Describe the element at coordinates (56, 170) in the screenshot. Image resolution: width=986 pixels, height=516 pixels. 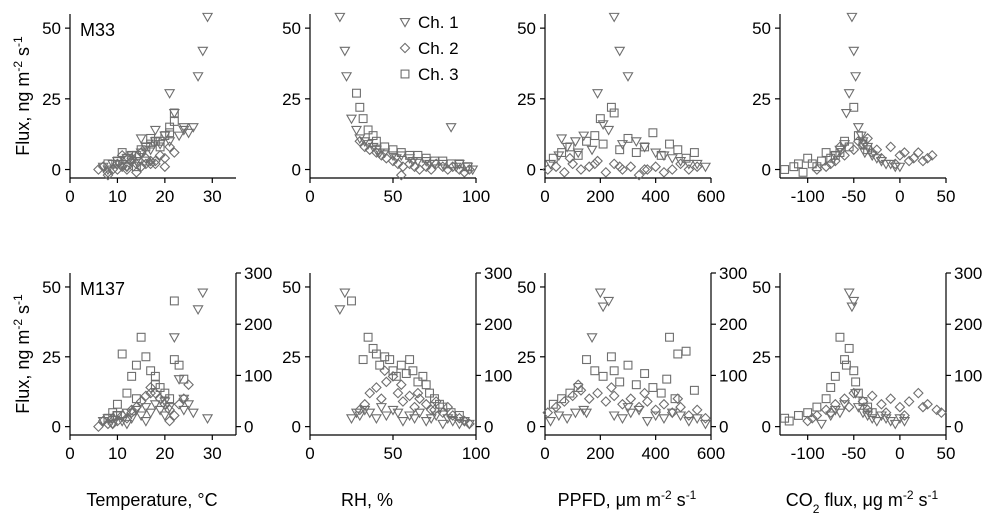
I see `y-tick-label: 0` at that location.